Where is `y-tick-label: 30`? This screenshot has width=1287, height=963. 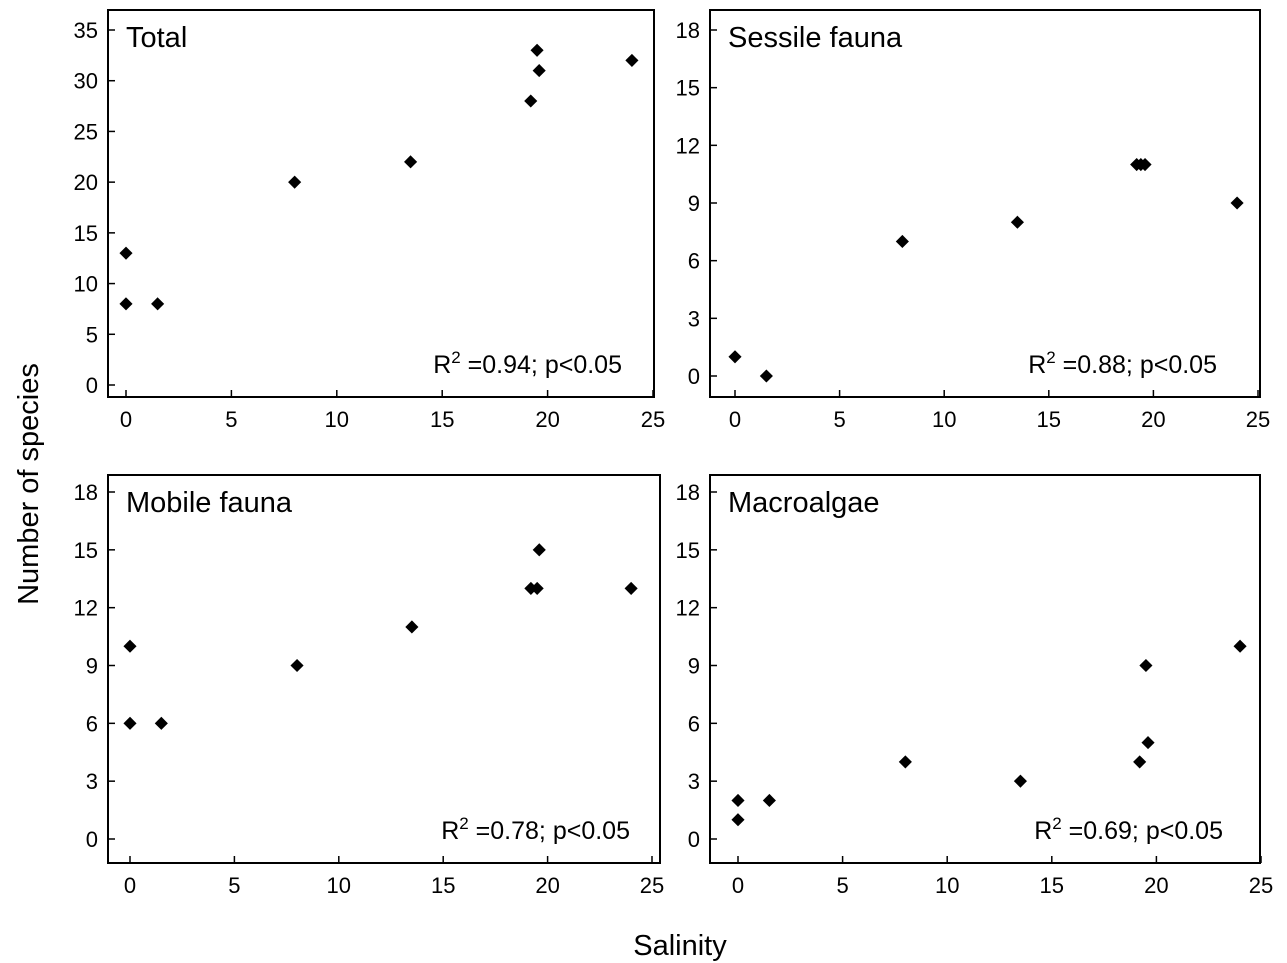 y-tick-label: 30 is located at coordinates (86, 81).